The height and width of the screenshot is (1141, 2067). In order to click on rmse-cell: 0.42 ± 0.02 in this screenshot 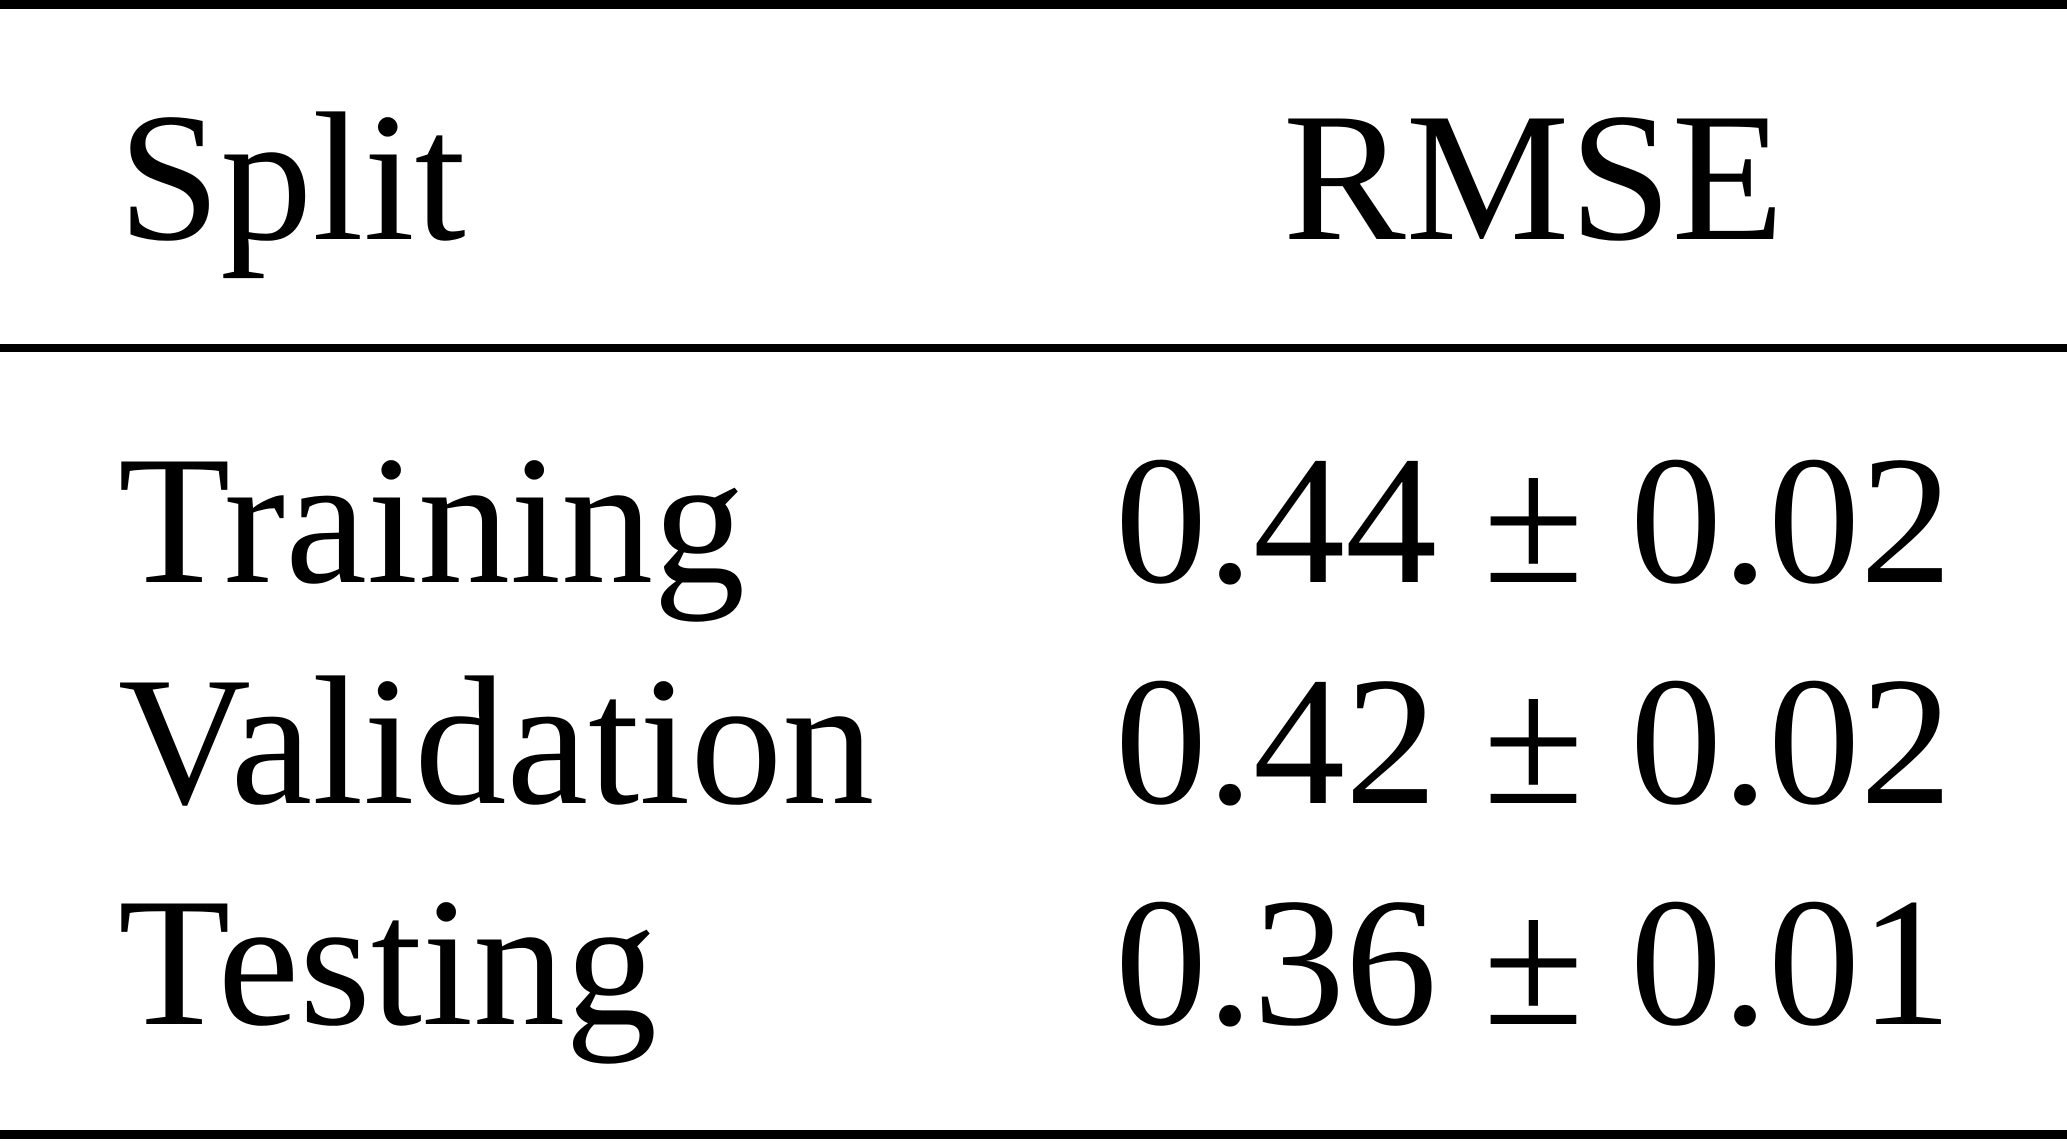, I will do `click(1533, 741)`.